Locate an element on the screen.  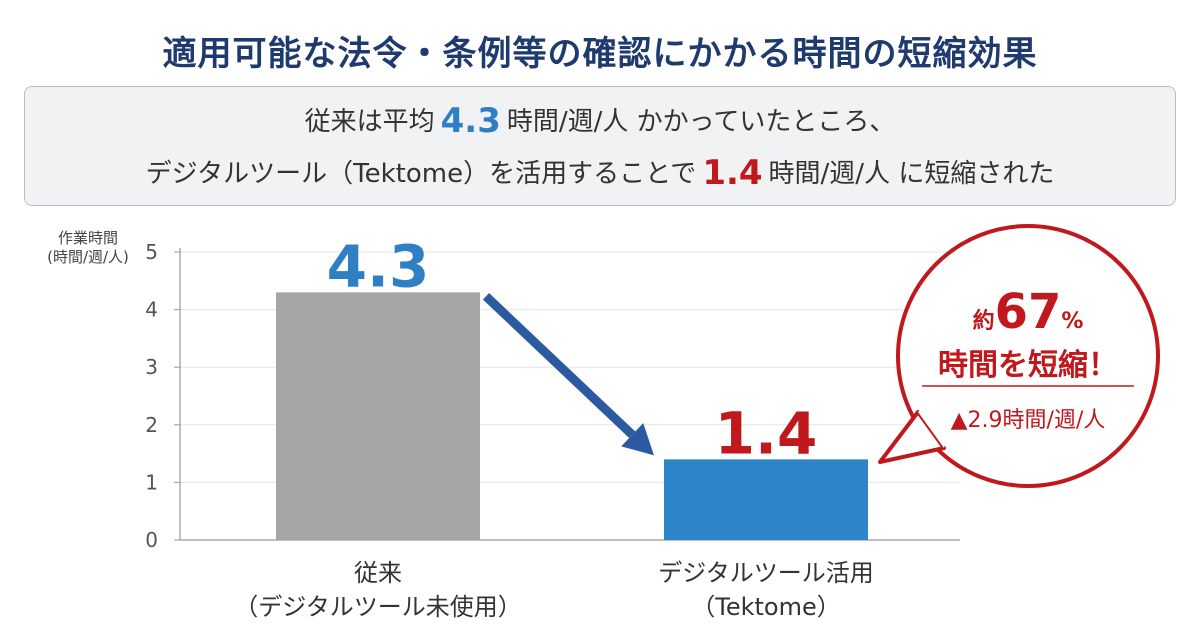
bar-value-label: 4.3 is located at coordinates (378, 266).